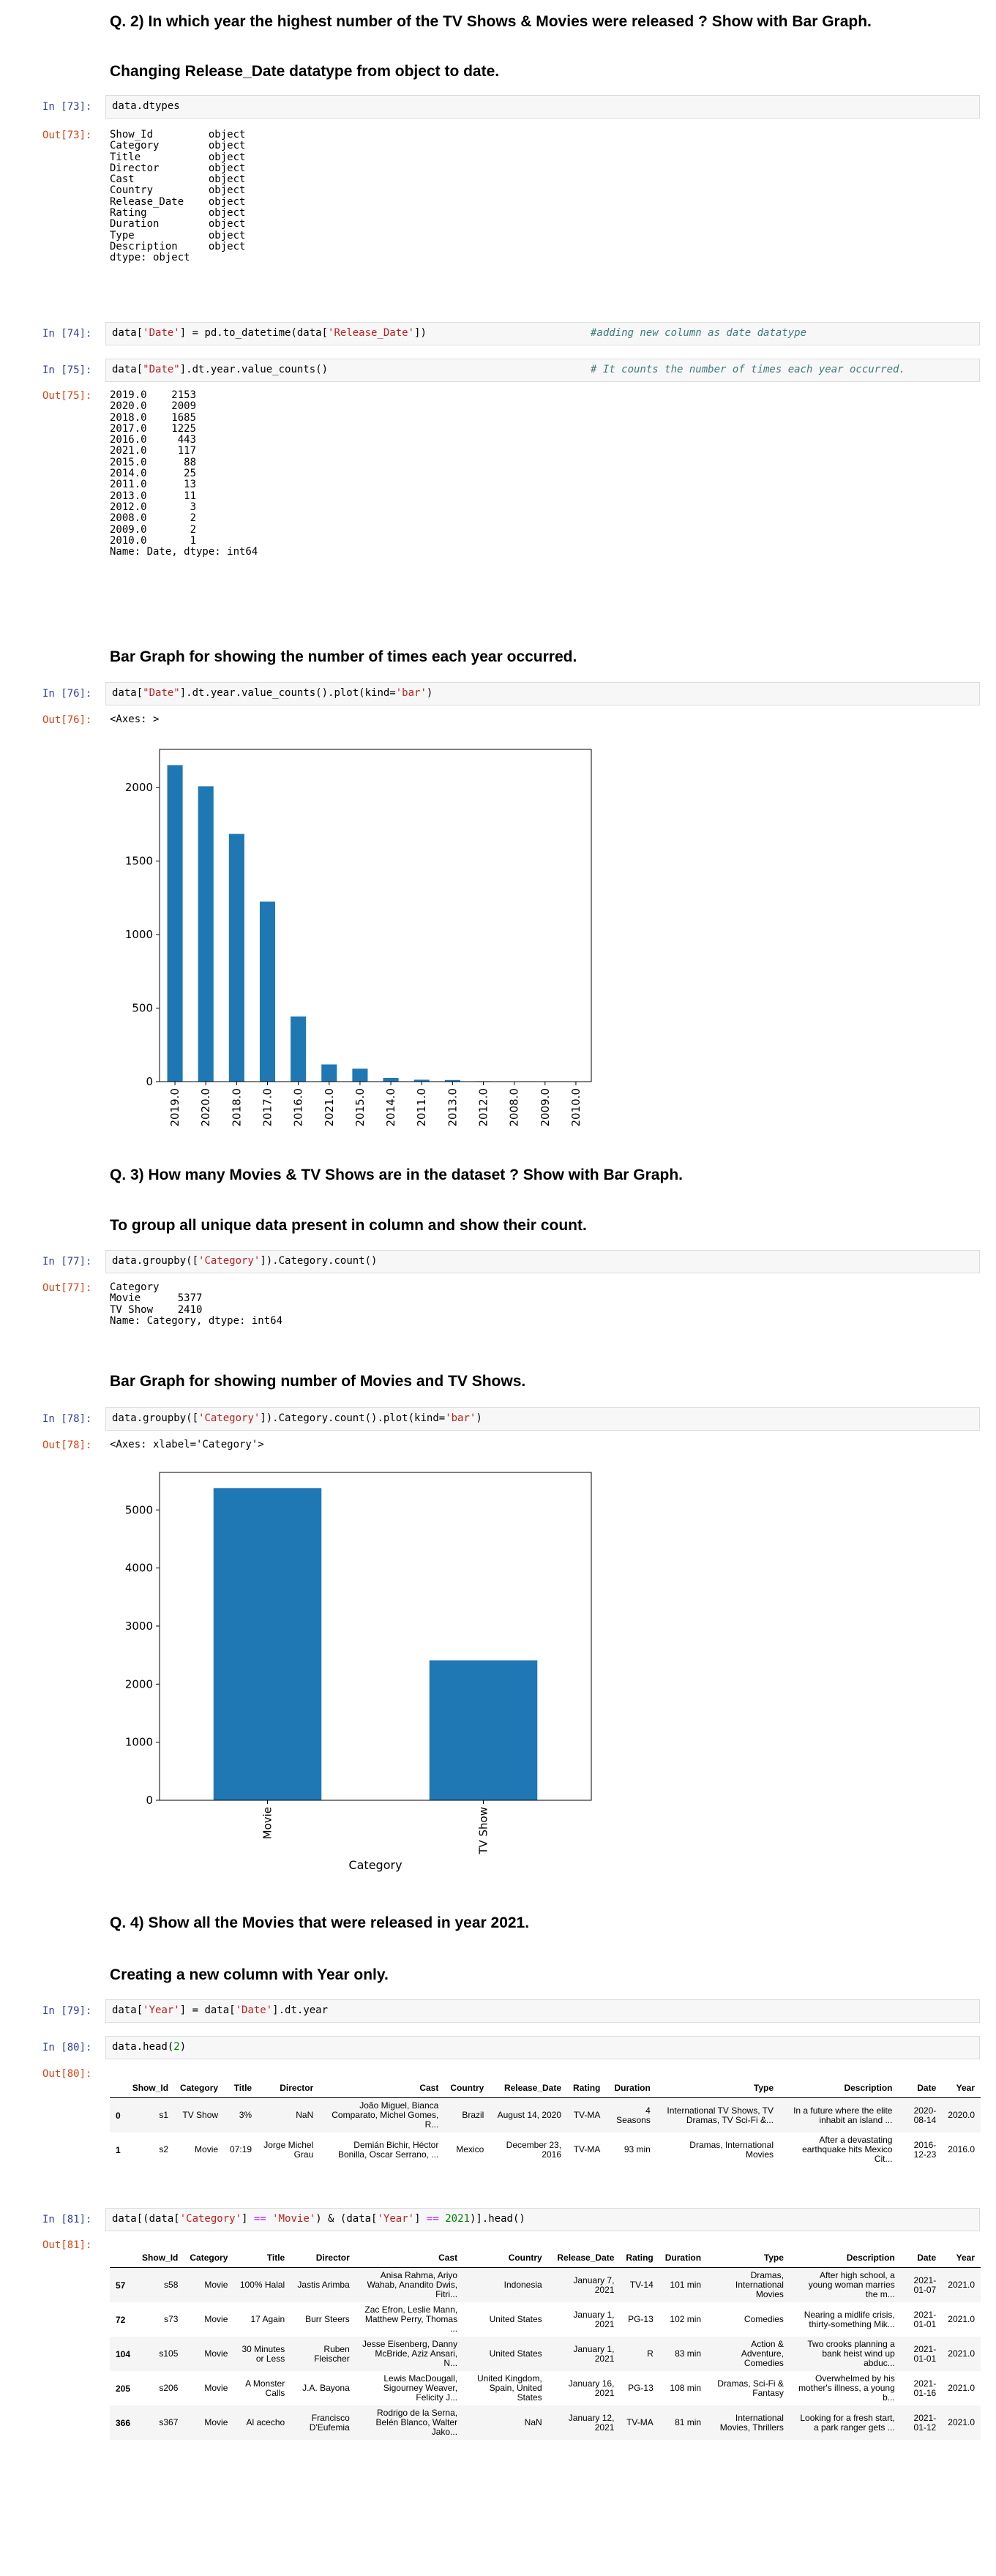 The height and width of the screenshot is (2576, 996). What do you see at coordinates (161, 369) in the screenshot?
I see `code-string: "Date"` at bounding box center [161, 369].